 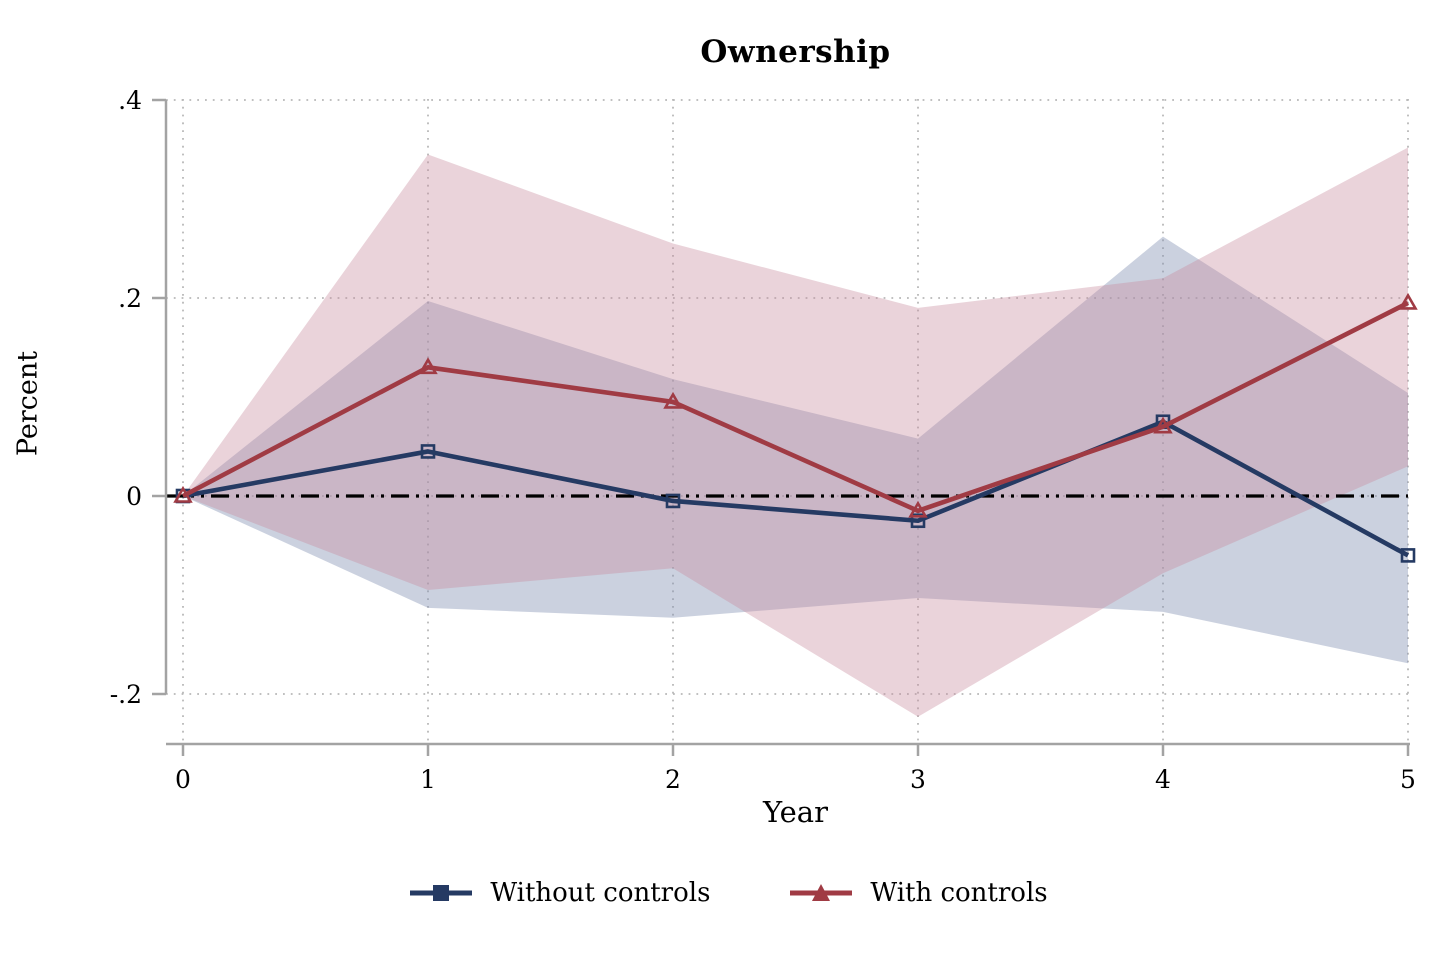 I want to click on x-tick-label: 1, so click(x=428, y=779).